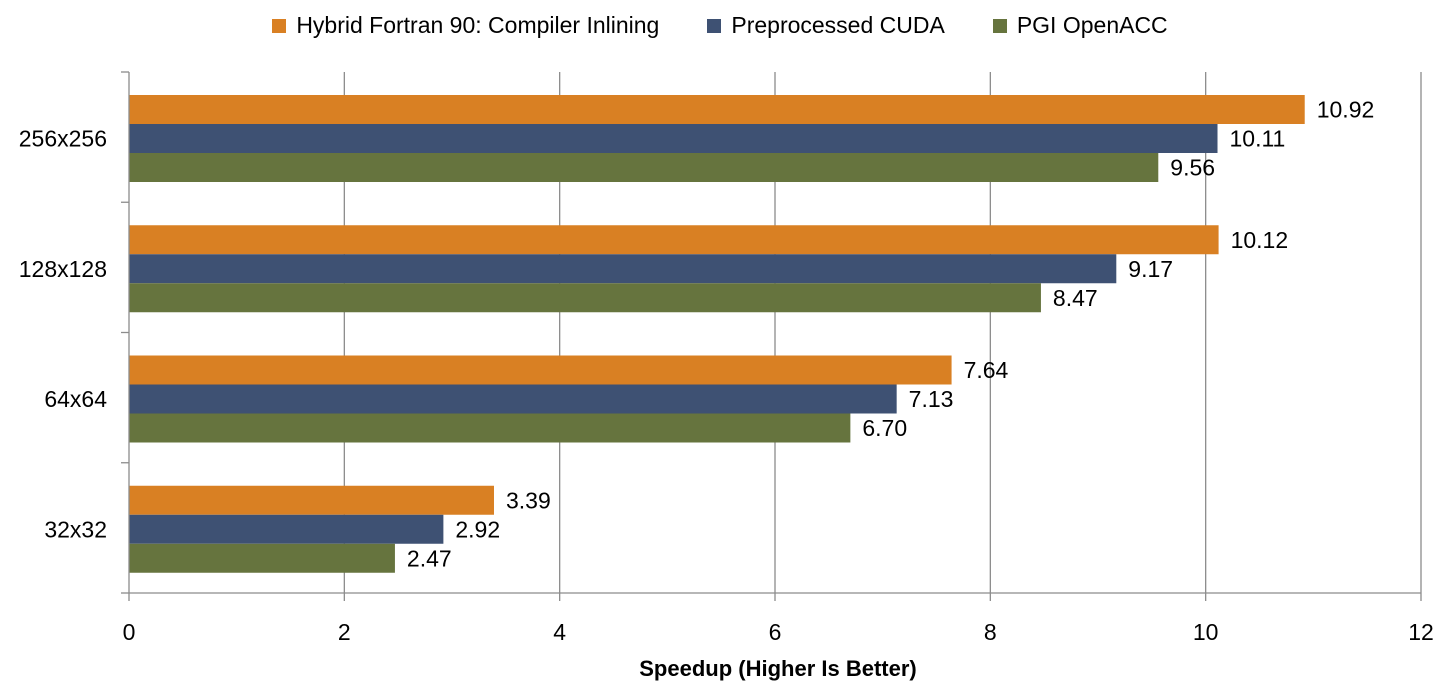 This screenshot has height=693, width=1440. What do you see at coordinates (1260, 240) in the screenshot?
I see `data-label: 10.12` at bounding box center [1260, 240].